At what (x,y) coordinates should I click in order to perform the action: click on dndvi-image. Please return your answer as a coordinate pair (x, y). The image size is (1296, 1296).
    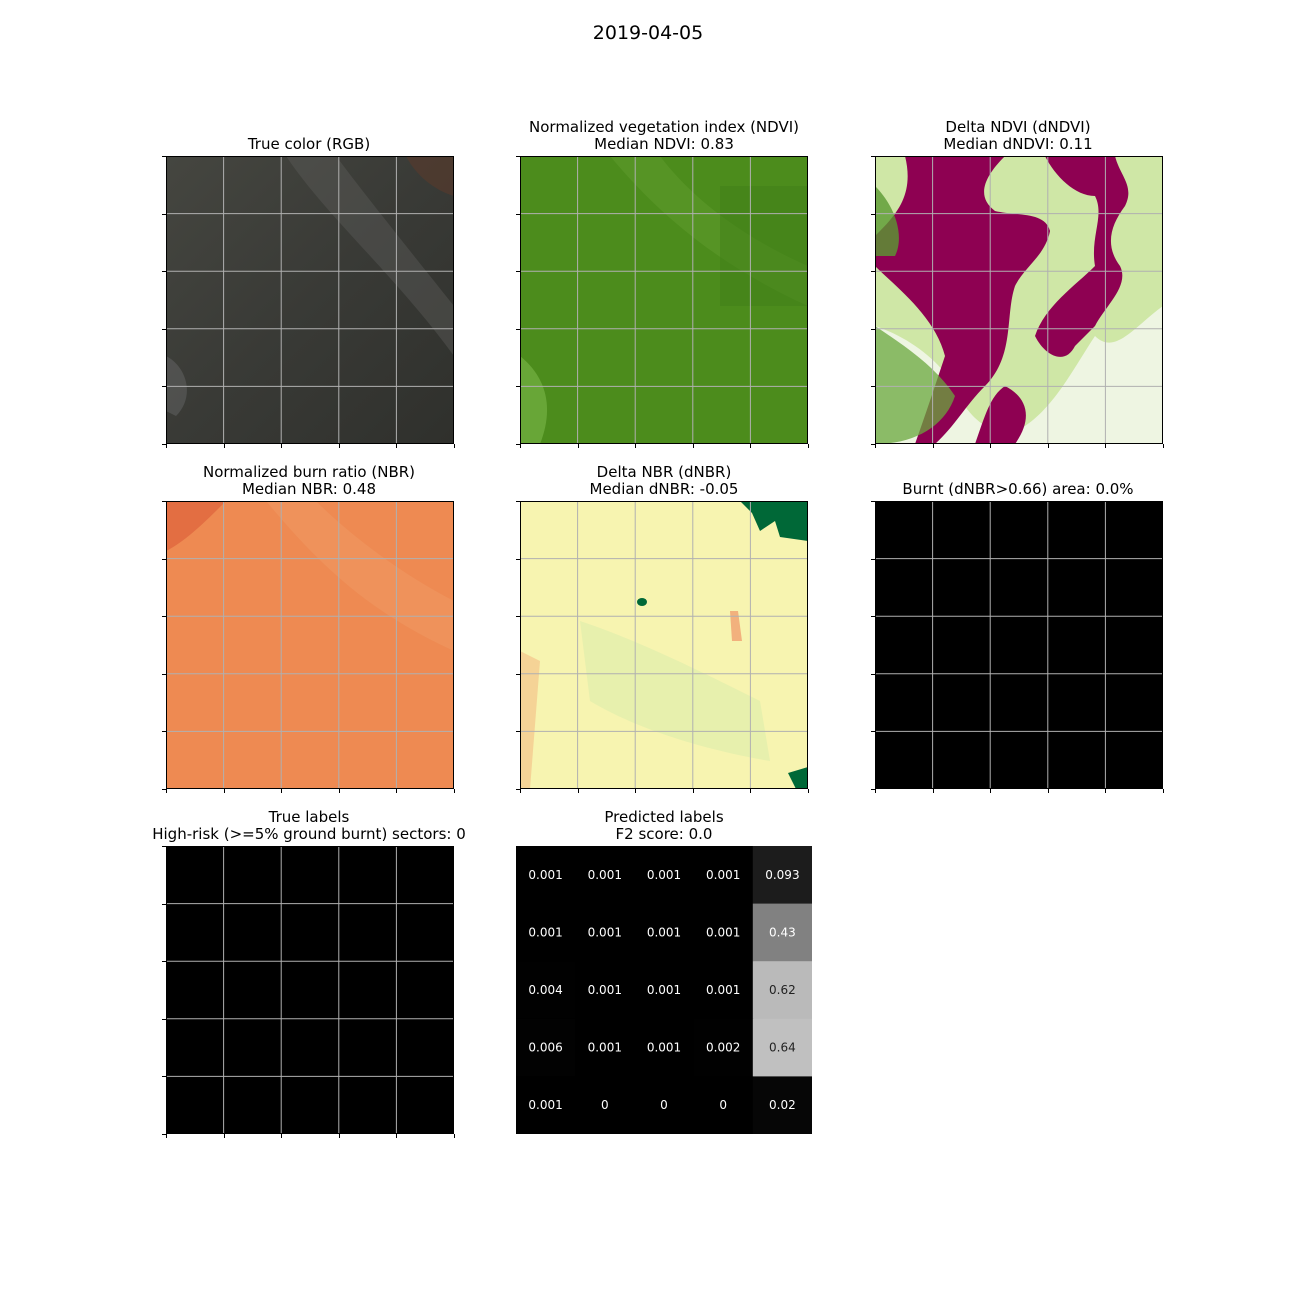
    Looking at the image, I should click on (1019, 300).